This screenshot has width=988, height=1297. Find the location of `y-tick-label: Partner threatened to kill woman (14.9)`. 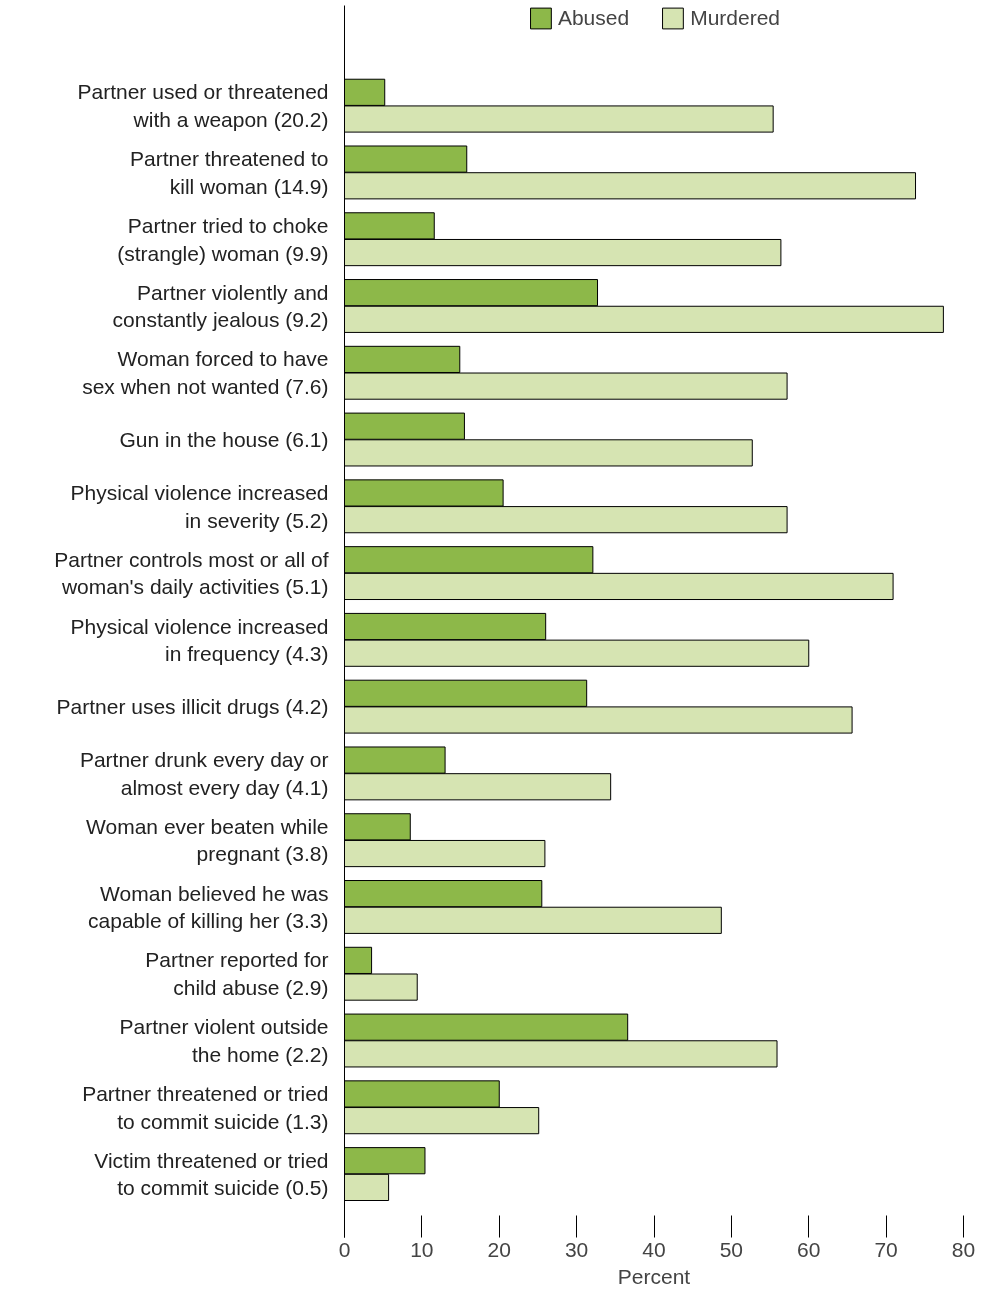

y-tick-label: Partner threatened to kill woman (14.9) is located at coordinates (229, 172).